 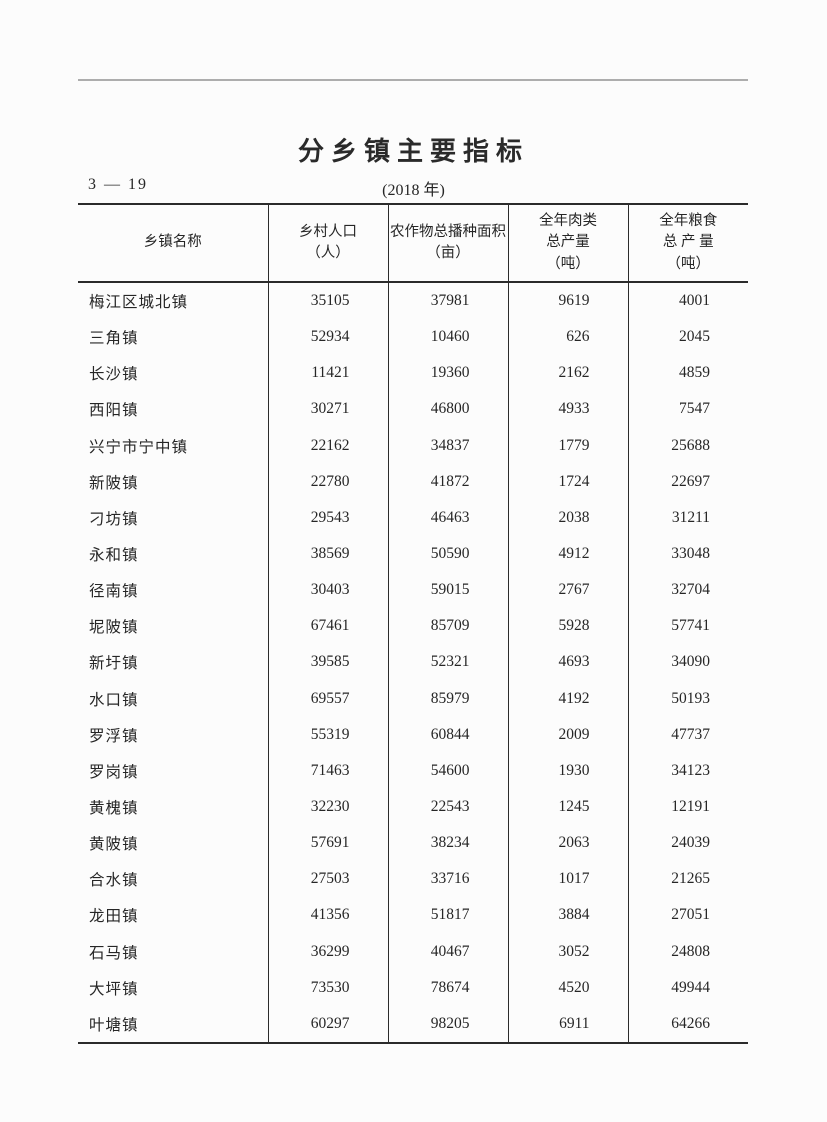 What do you see at coordinates (327, 243) in the screenshot?
I see `column-header-population: 乡村人口 （人）` at bounding box center [327, 243].